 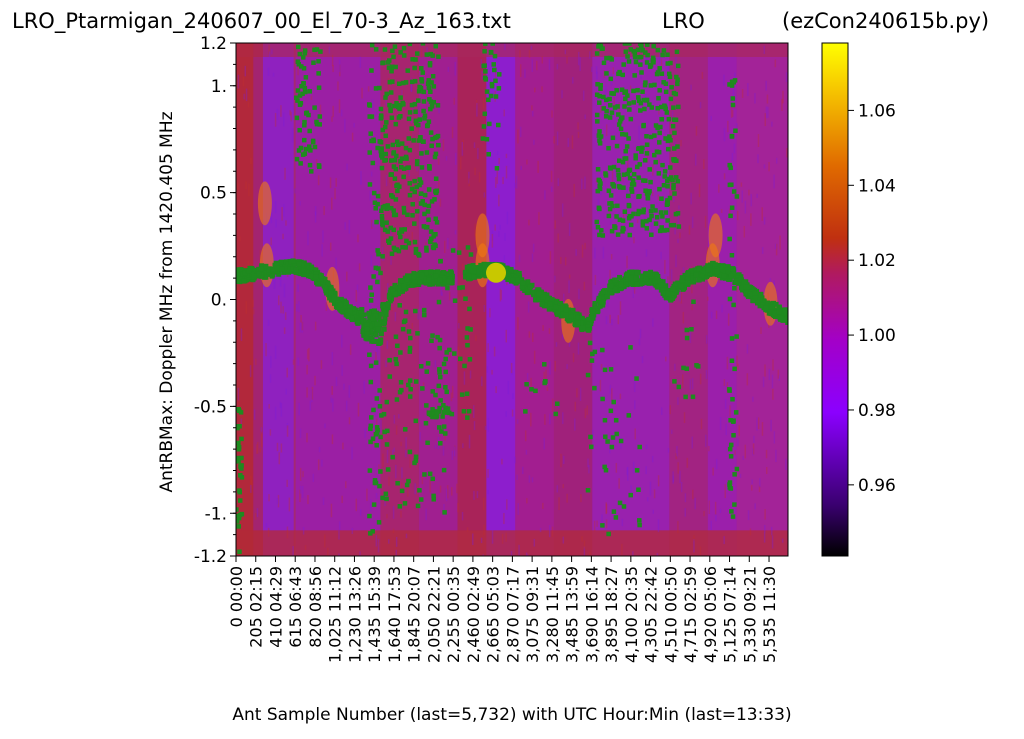 I want to click on x-tick-label: 2,870 07:17, so click(x=512, y=614).